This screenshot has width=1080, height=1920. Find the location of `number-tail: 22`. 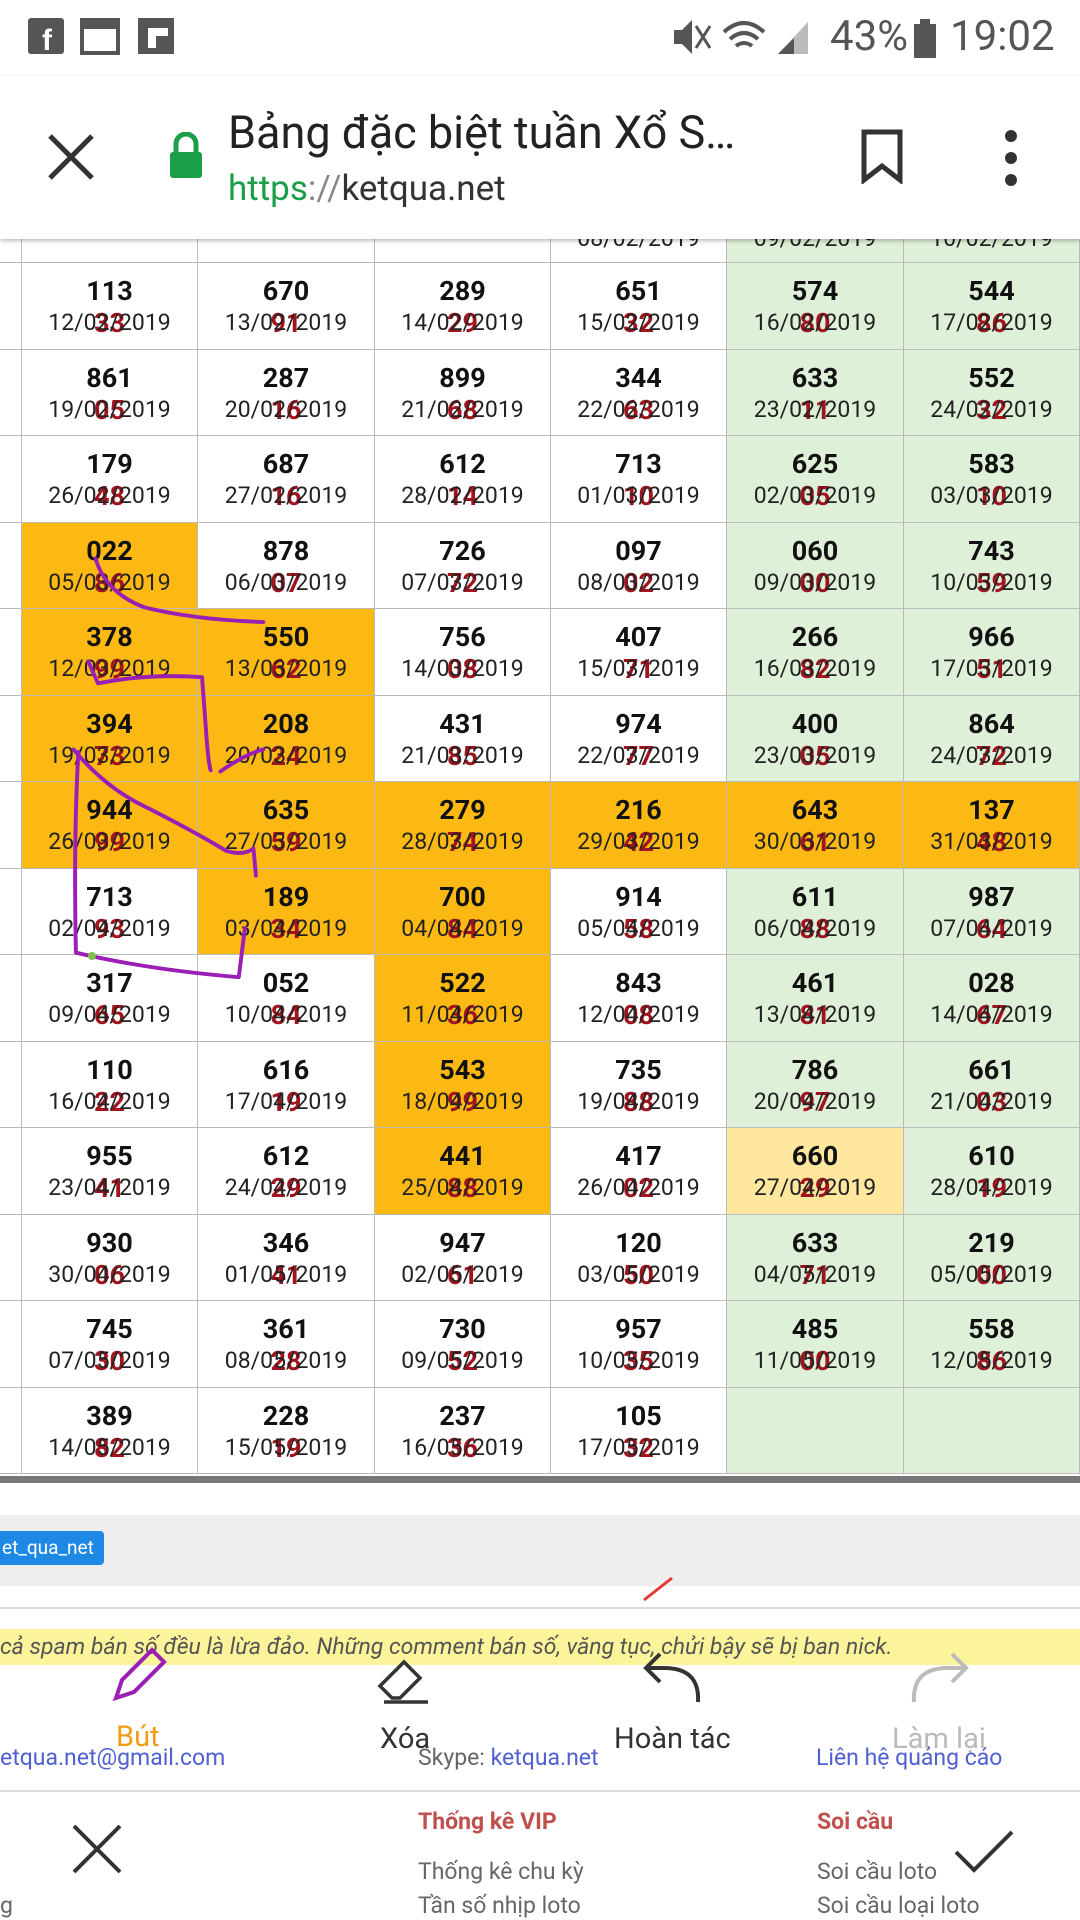

number-tail: 22 is located at coordinates (109, 1101).